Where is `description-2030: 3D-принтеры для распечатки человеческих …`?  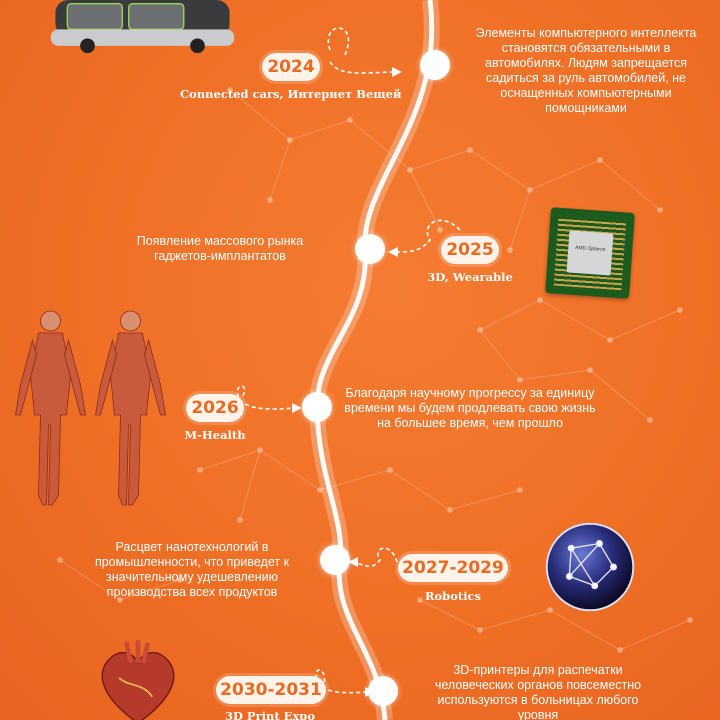
description-2030: 3D-принтеры для распечатки человеческих … is located at coordinates (538, 691).